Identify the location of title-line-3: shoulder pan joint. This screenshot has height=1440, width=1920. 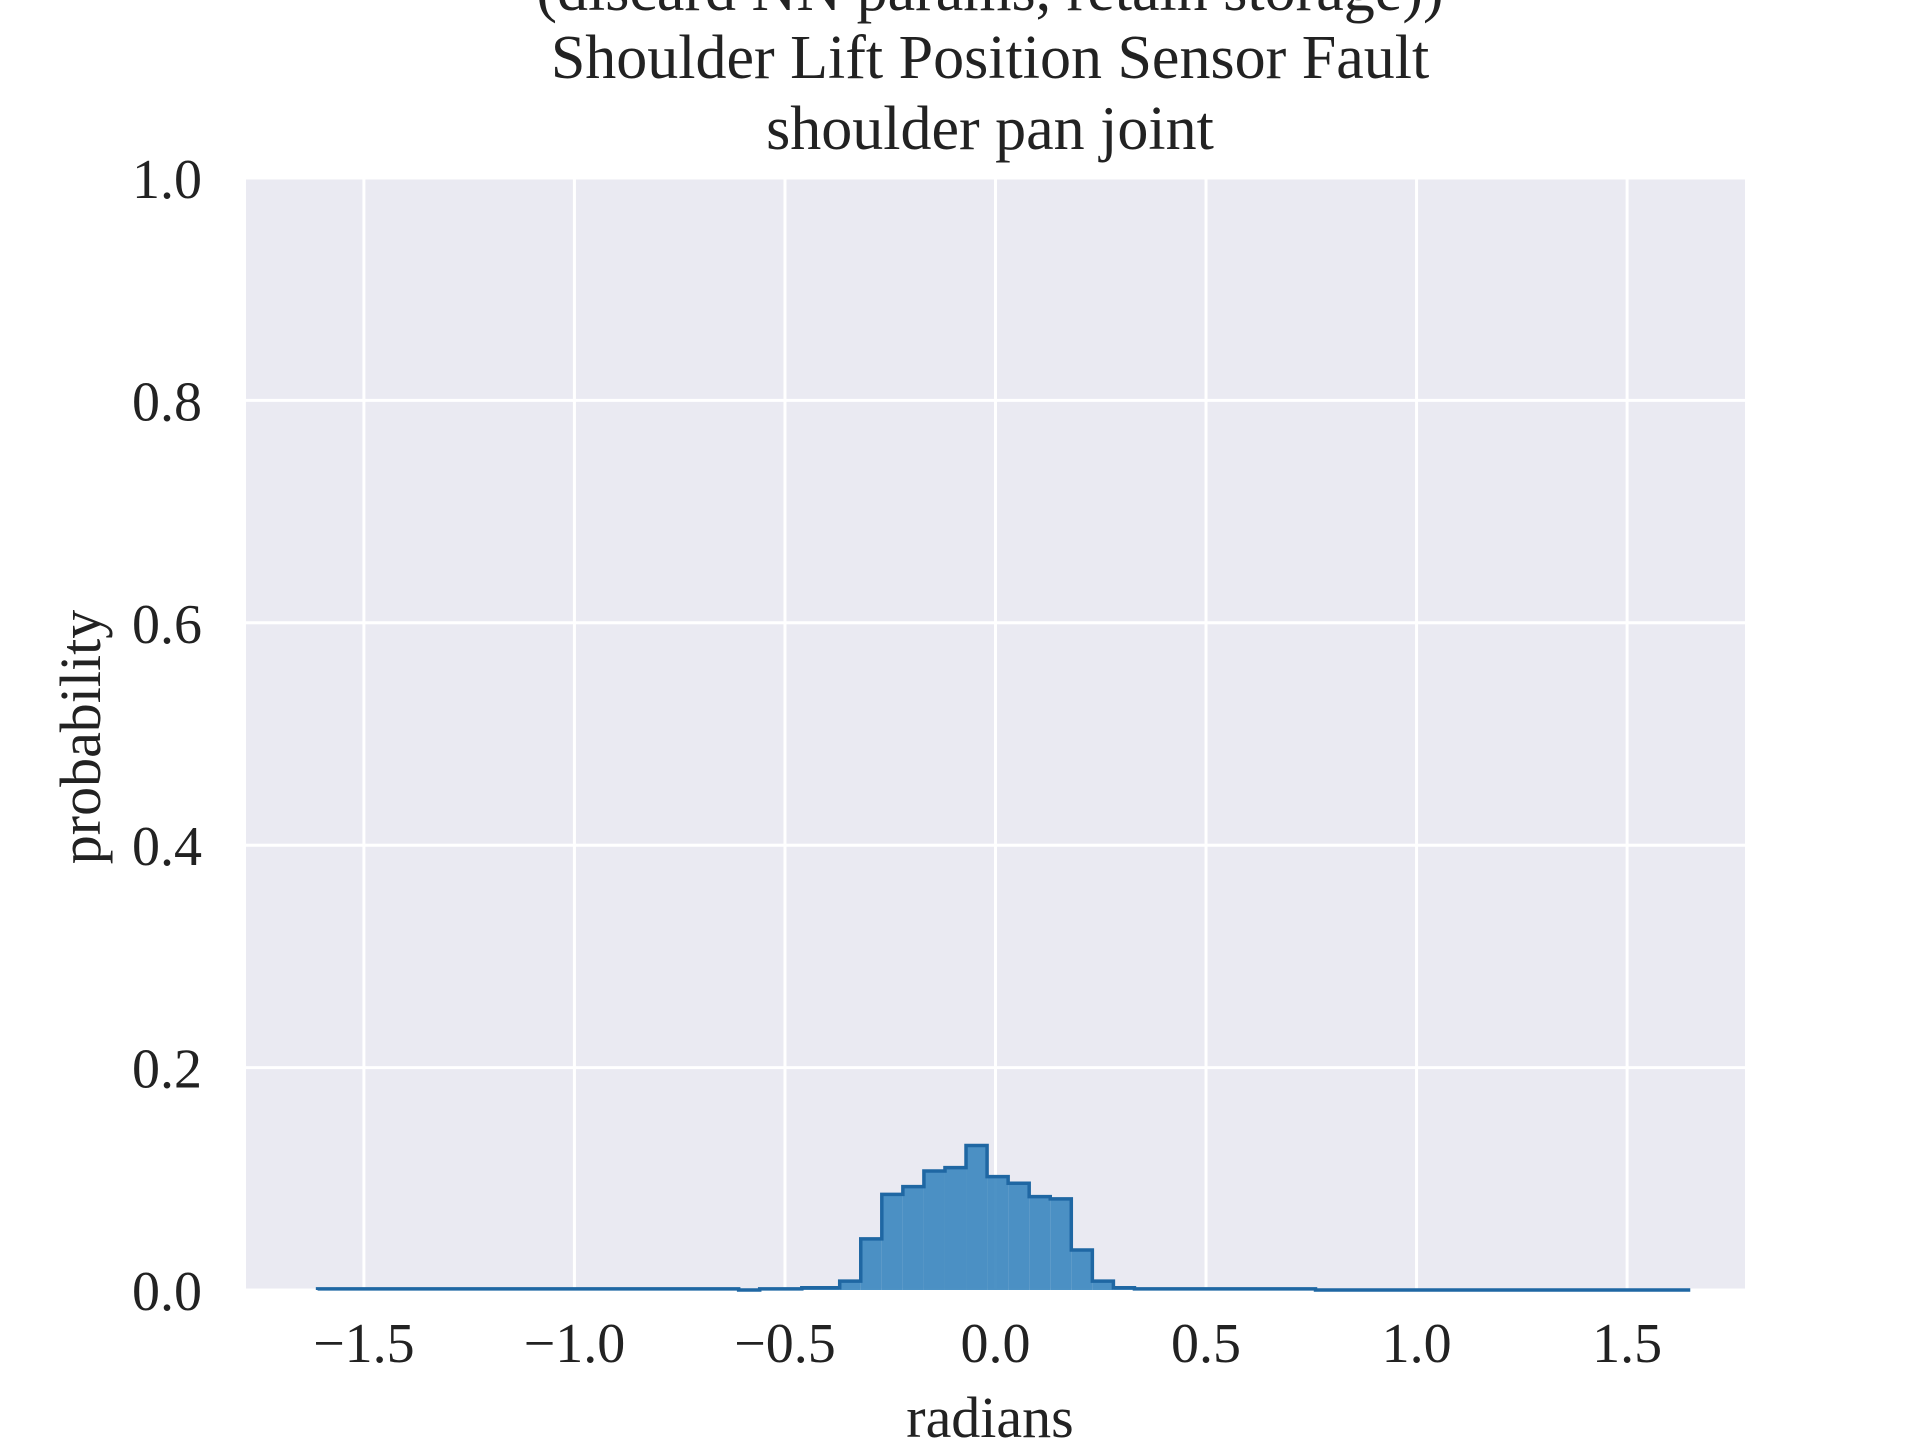
(990, 129).